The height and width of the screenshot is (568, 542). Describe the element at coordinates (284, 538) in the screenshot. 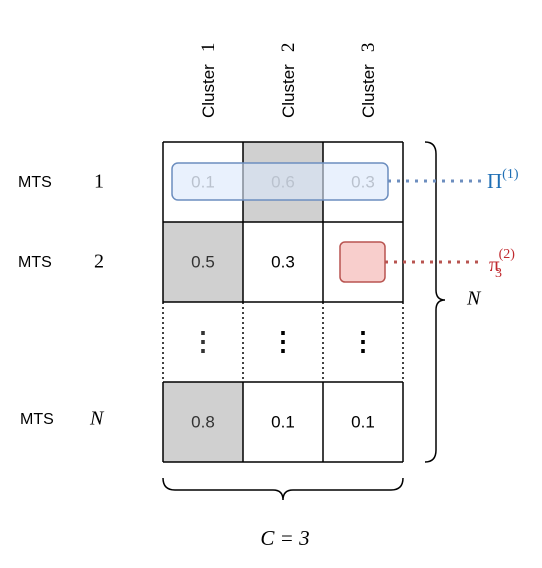

I see `col-brace-label: C = 3` at that location.